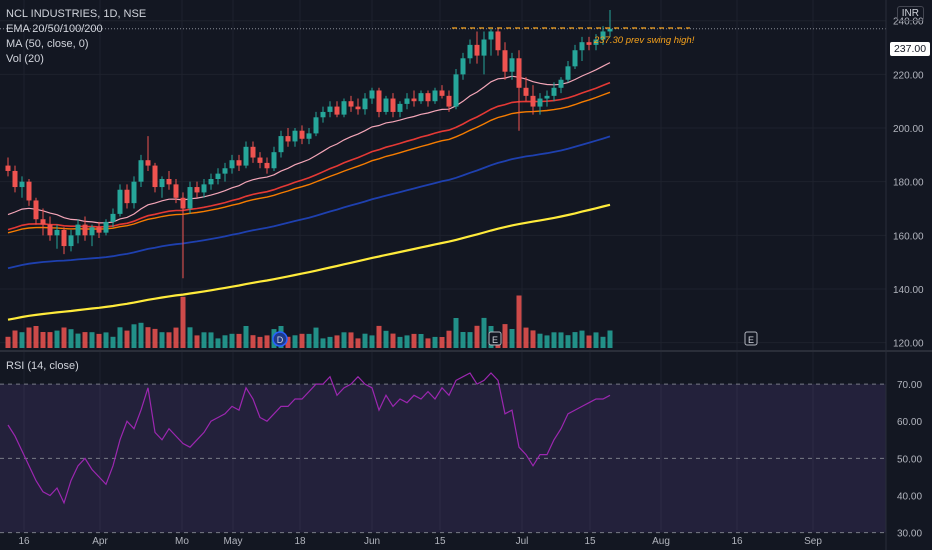  What do you see at coordinates (910, 13) in the screenshot?
I see `currency-label: INR` at bounding box center [910, 13].